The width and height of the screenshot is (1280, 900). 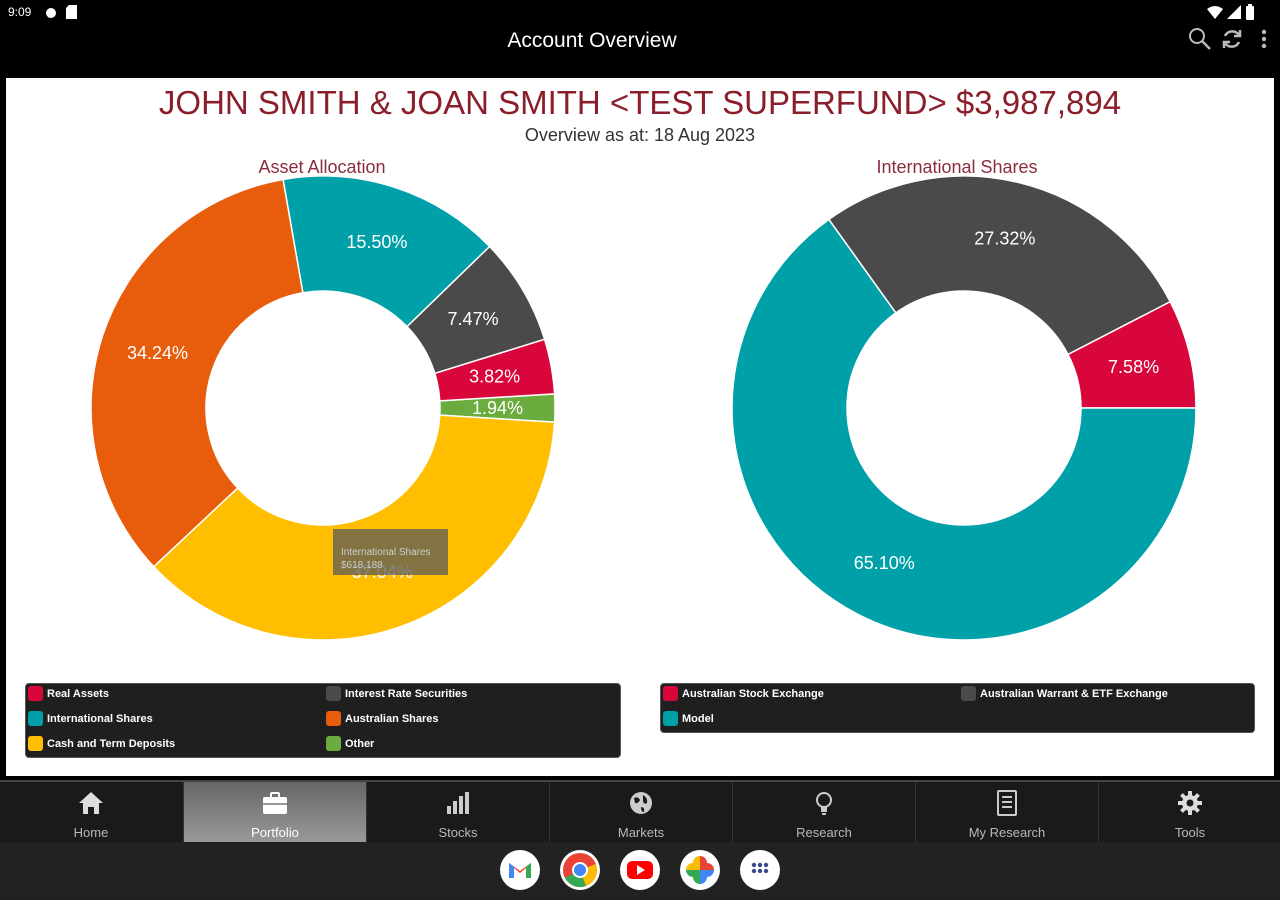 I want to click on tab-home: Home, so click(x=91, y=812).